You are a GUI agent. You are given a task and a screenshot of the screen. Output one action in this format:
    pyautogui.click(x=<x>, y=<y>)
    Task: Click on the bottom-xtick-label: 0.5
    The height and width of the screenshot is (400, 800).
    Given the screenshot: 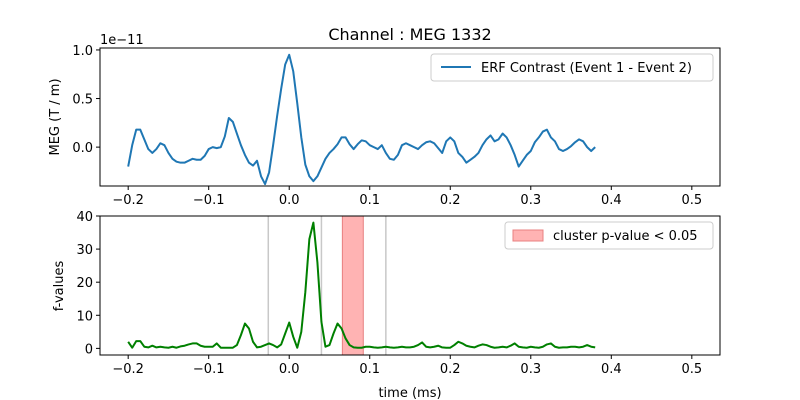 What is the action you would take?
    pyautogui.click(x=691, y=369)
    